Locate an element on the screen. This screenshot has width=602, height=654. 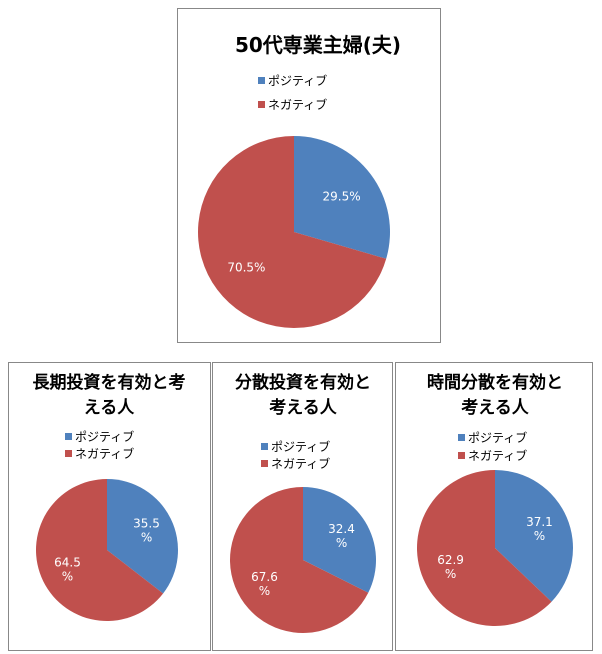
data-label: 37.1% is located at coordinates (539, 529).